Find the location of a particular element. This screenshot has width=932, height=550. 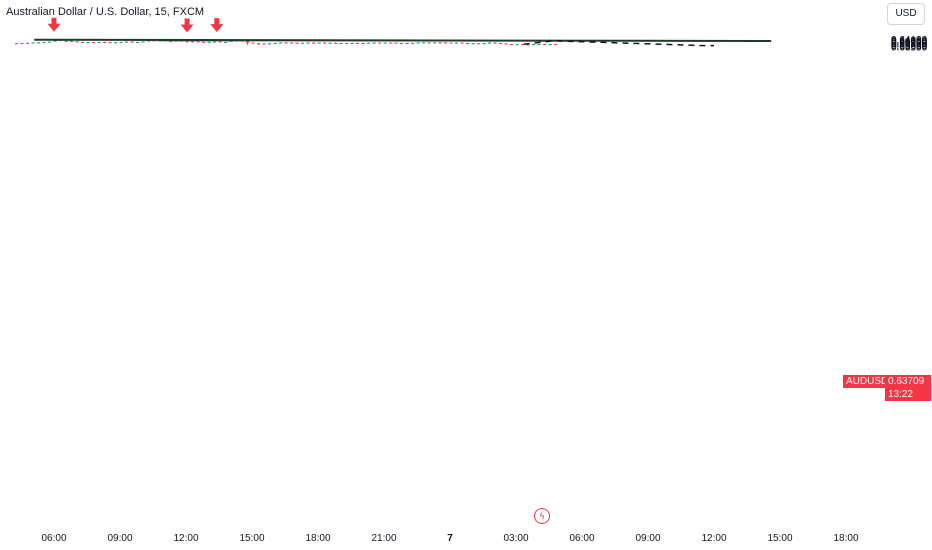

trendline is located at coordinates (403, 40).